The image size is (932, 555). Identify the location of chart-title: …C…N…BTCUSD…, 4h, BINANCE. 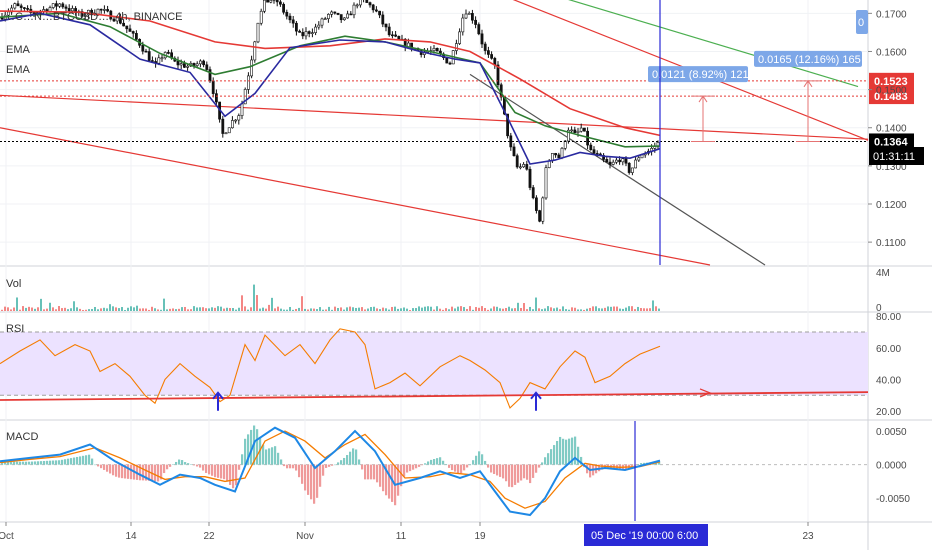
(93, 17).